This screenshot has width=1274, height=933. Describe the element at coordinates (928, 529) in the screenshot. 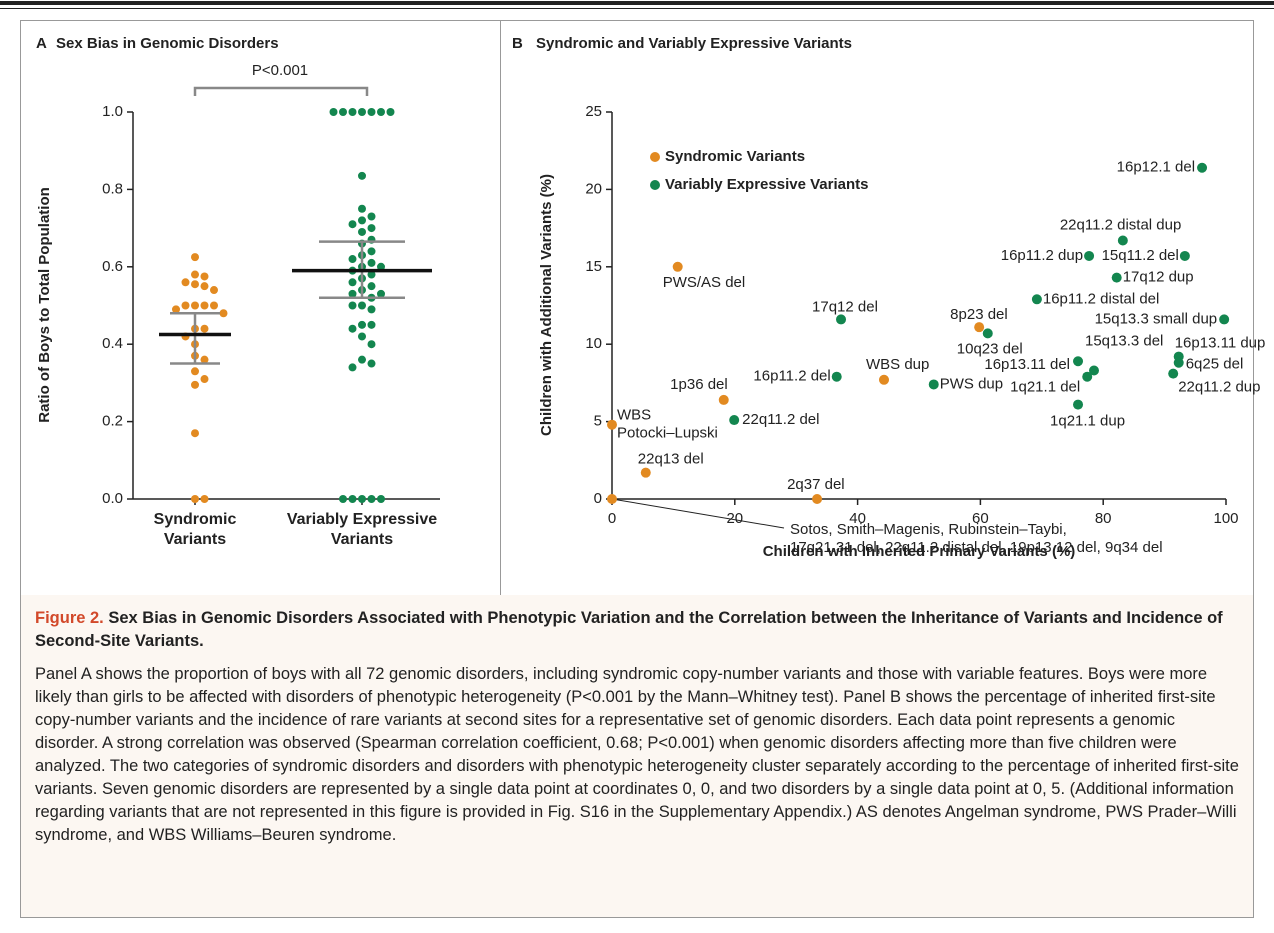

I see `point-label: Sotos, Smith–Magenis, Rubinstein–Taybi,` at that location.